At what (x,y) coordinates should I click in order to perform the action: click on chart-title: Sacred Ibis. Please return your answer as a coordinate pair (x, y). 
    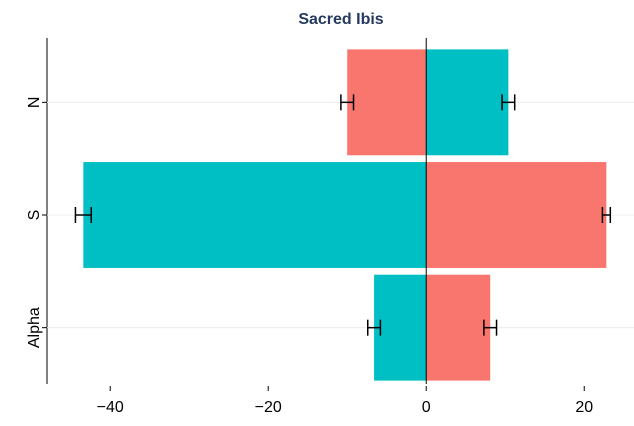
    Looking at the image, I should click on (340, 19).